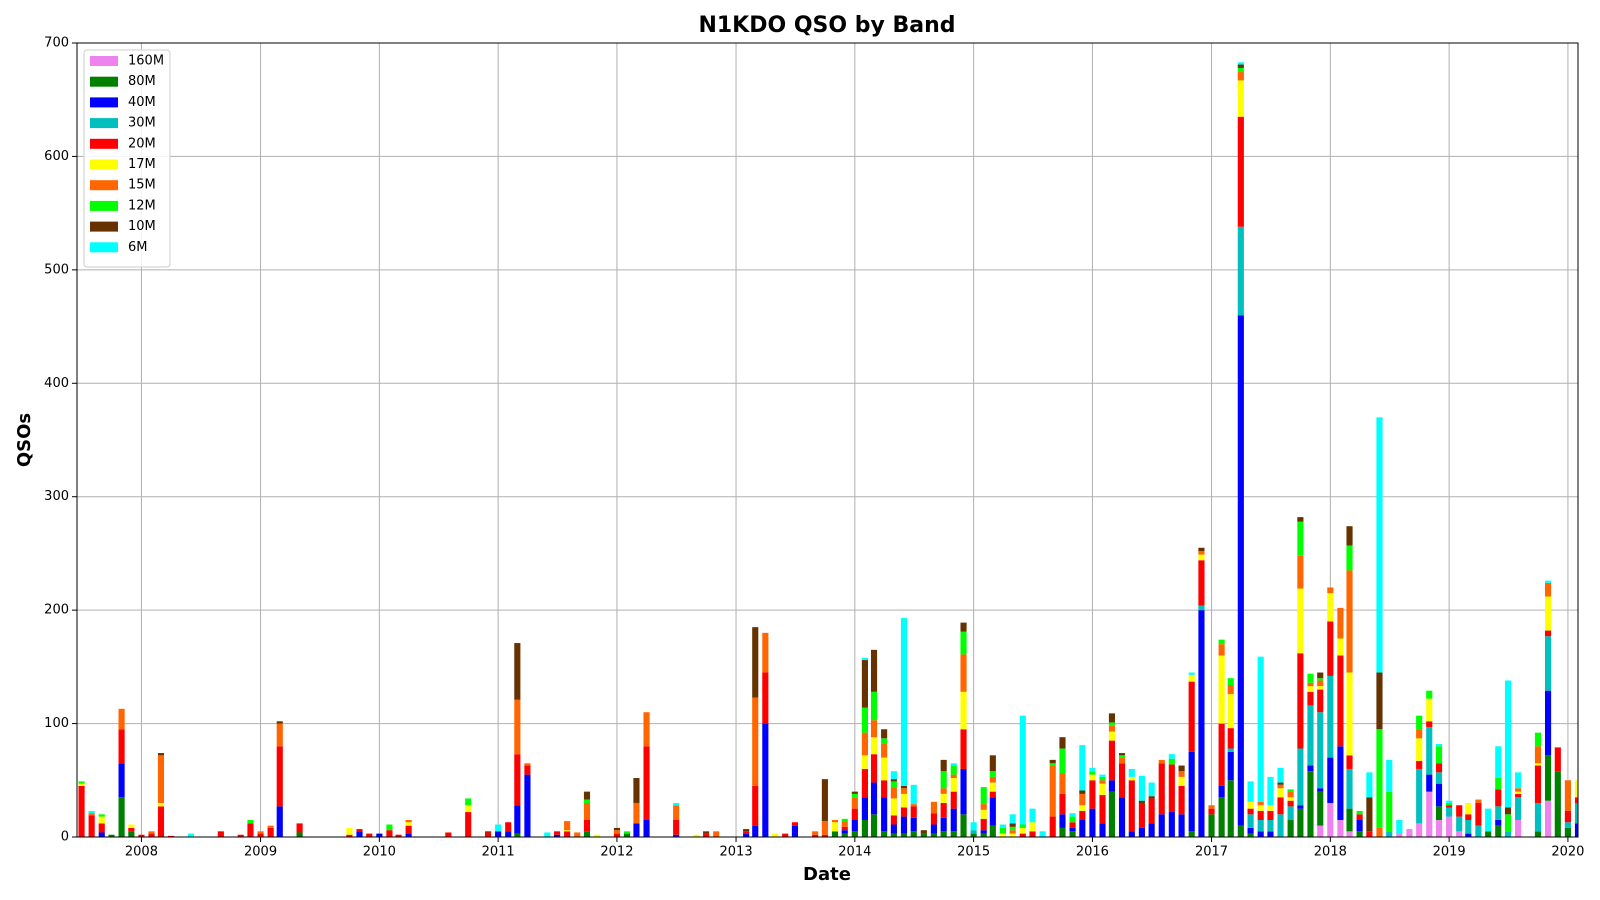 This screenshot has width=1600, height=900. Describe the element at coordinates (616, 852) in the screenshot. I see `x-tick-label: 2012` at that location.